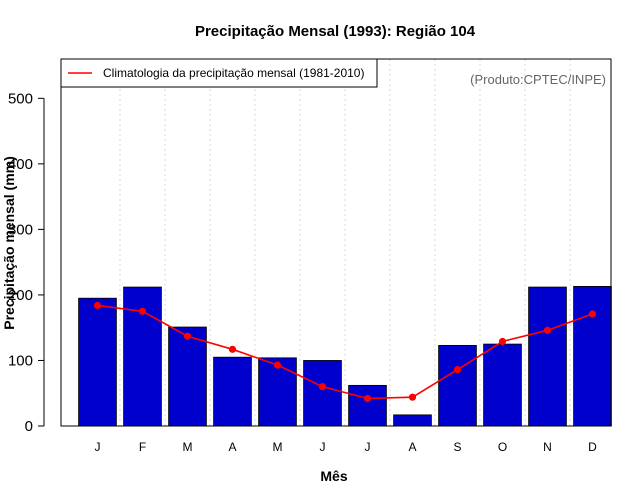 The image size is (640, 500). I want to click on x-axis-label: Mês, so click(333, 476).